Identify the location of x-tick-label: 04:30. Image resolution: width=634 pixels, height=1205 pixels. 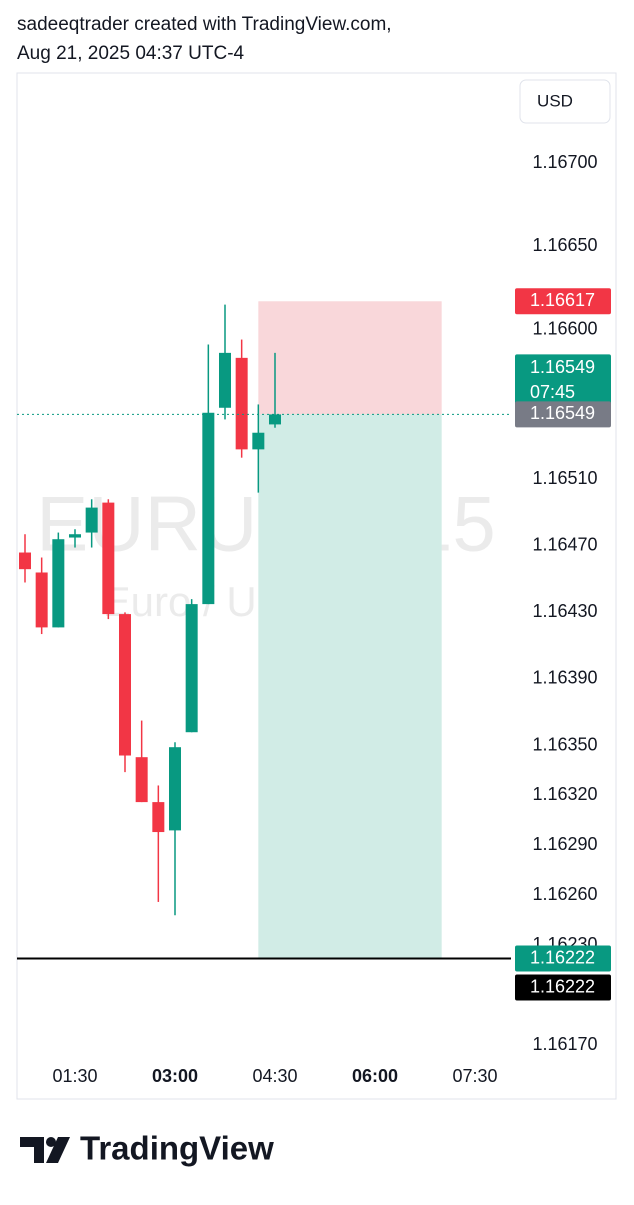
(274, 1076).